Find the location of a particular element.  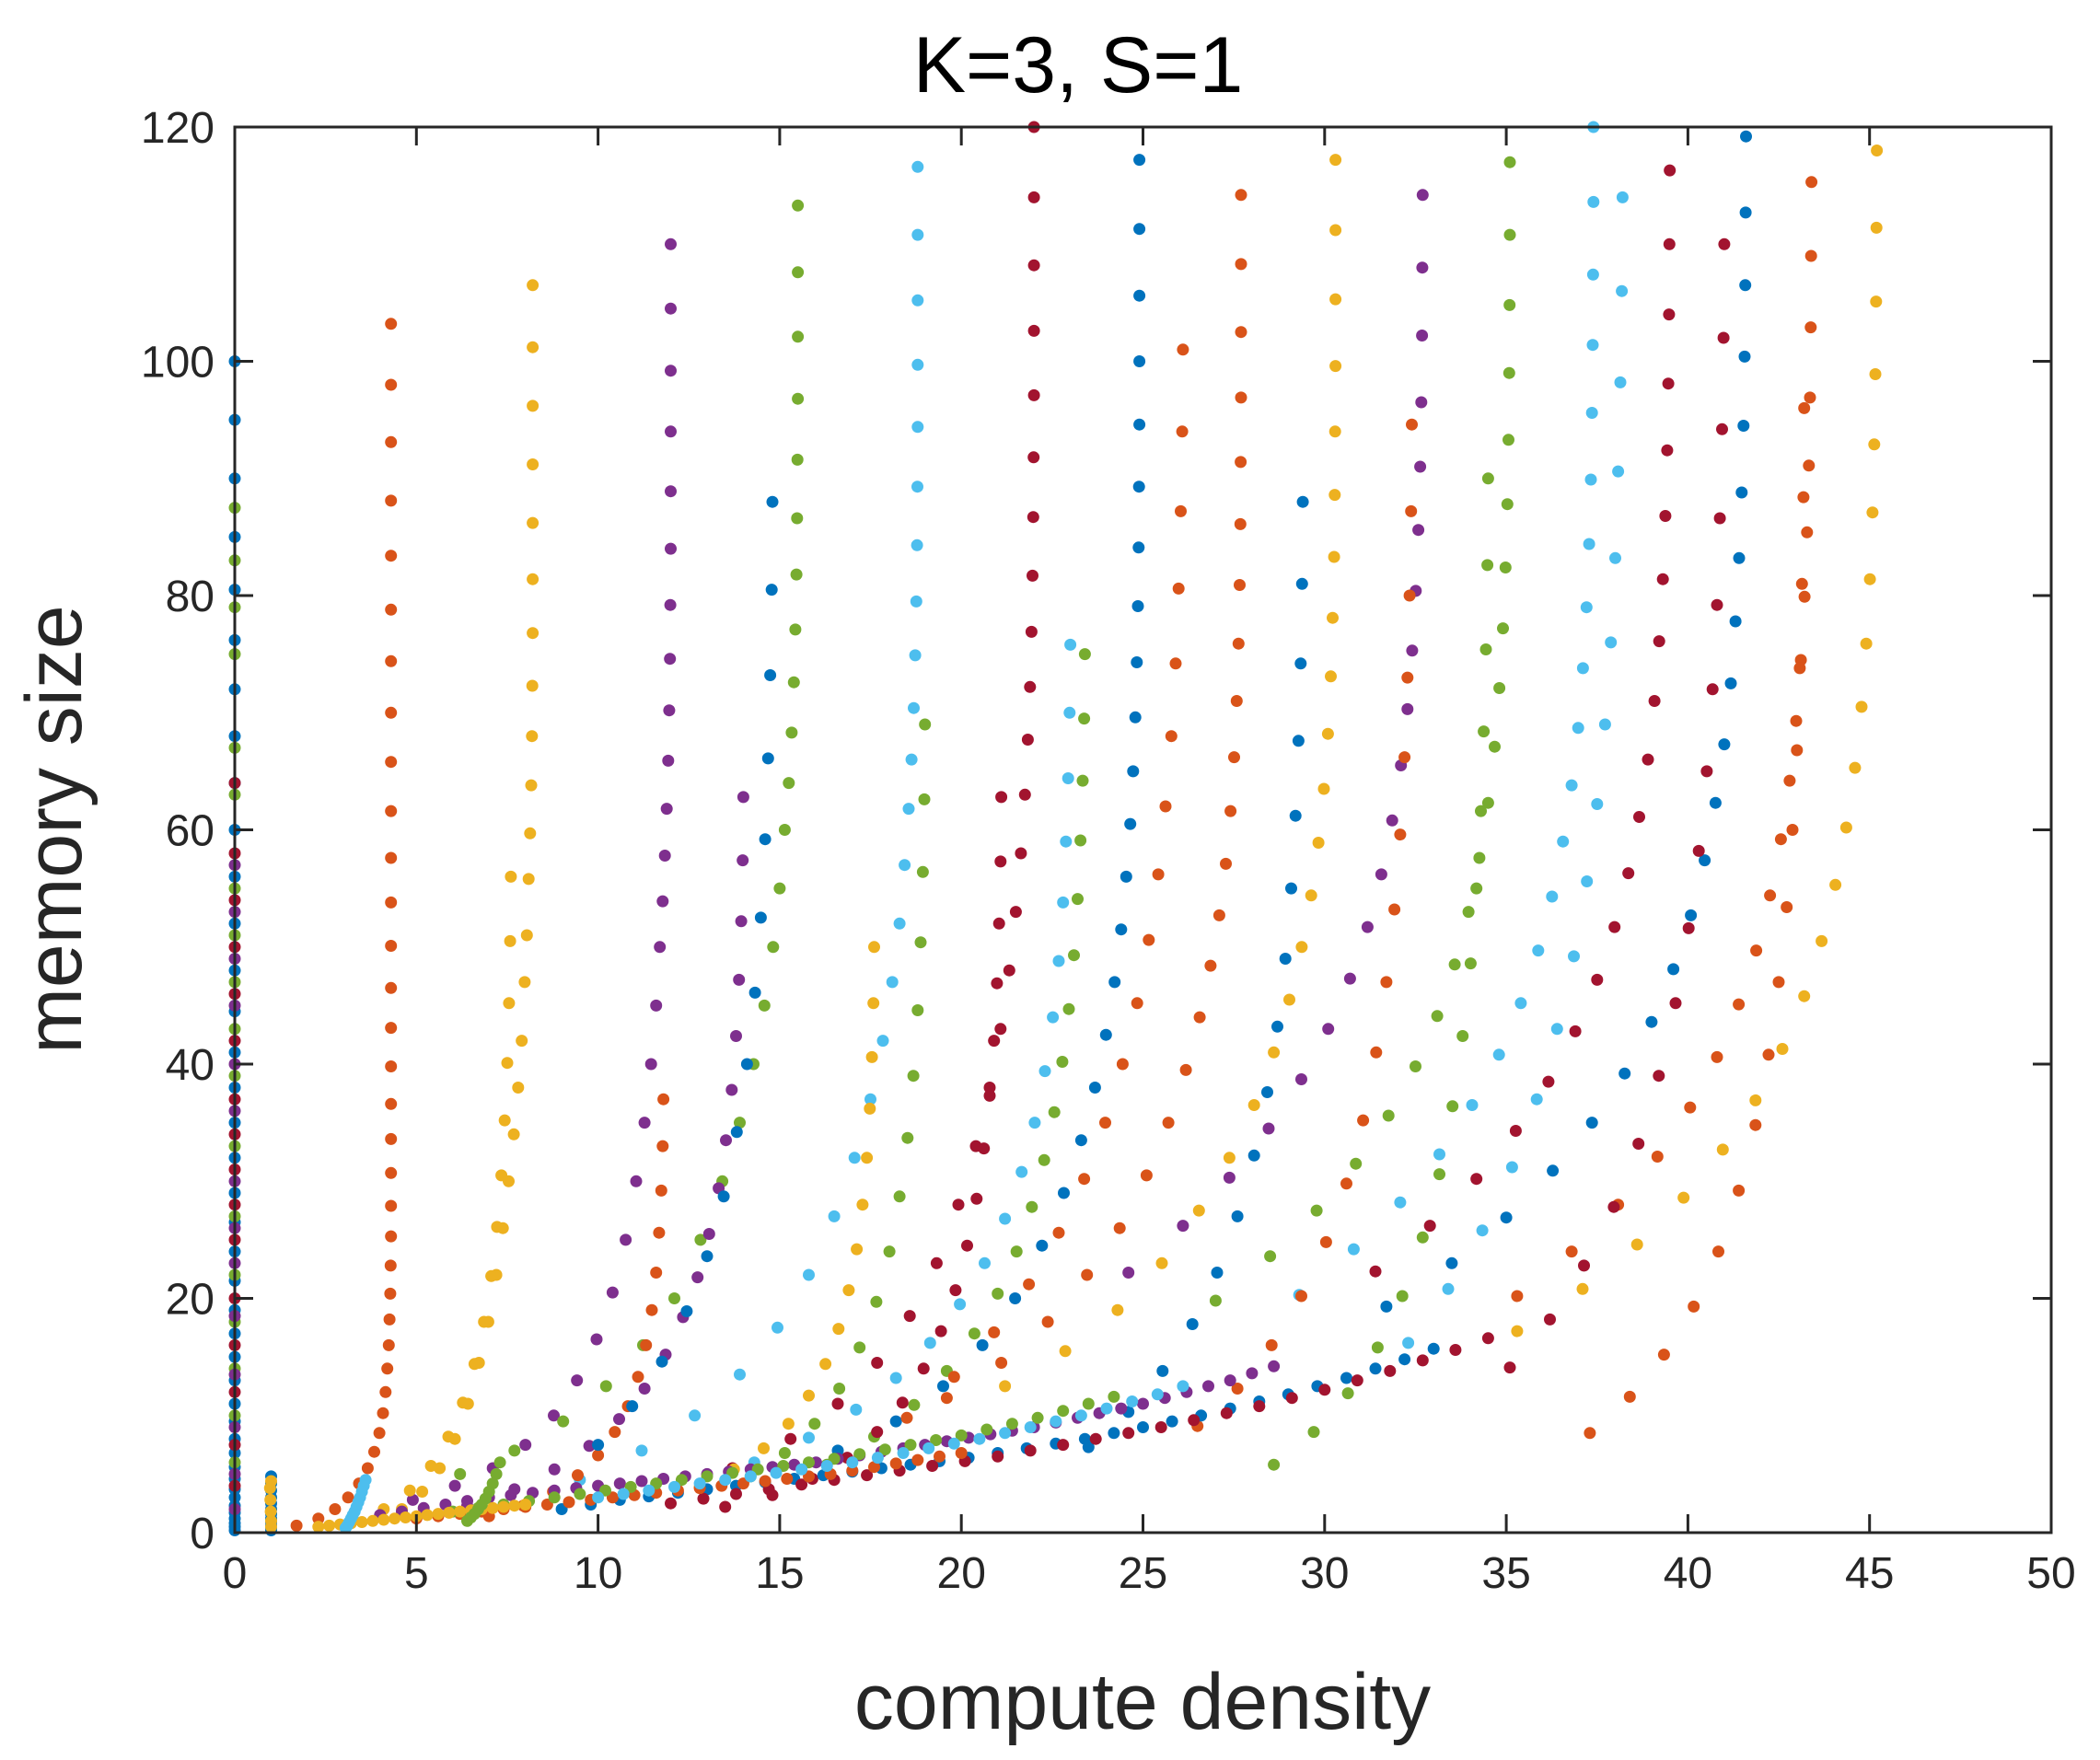

series-s17 is located at coordinates (1566, 721).